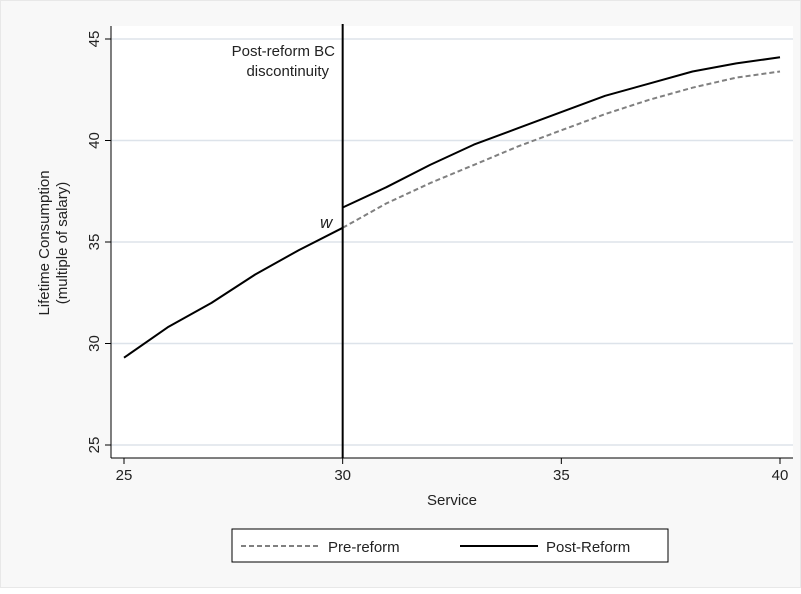 The width and height of the screenshot is (801, 594). I want to click on y-tick-label-45: 45, so click(94, 39).